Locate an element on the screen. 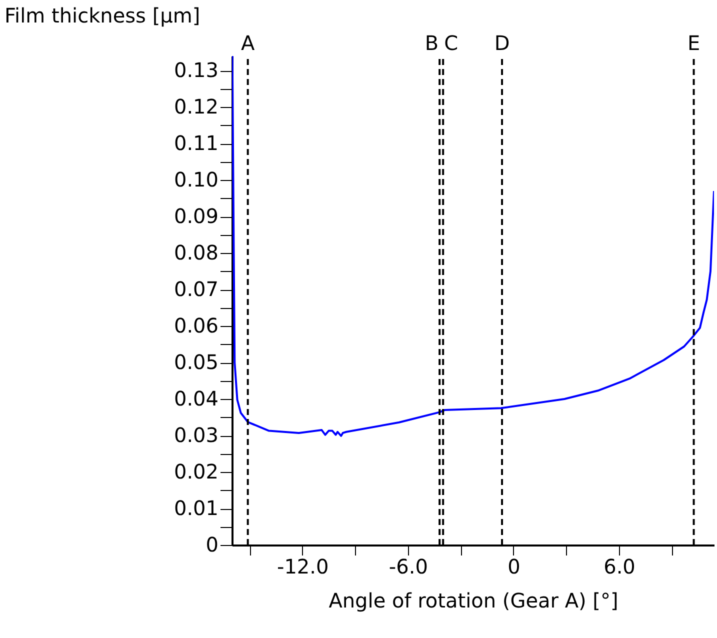 The width and height of the screenshot is (717, 638). y-tick-label: 0.13 is located at coordinates (196, 70).